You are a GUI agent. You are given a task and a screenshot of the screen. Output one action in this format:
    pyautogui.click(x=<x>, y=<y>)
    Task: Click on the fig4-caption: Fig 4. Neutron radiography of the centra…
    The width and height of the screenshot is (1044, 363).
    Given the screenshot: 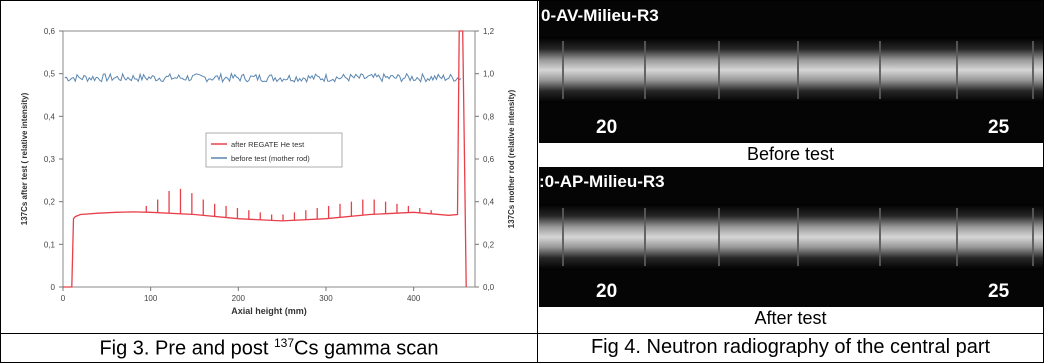 What is the action you would take?
    pyautogui.click(x=790, y=347)
    